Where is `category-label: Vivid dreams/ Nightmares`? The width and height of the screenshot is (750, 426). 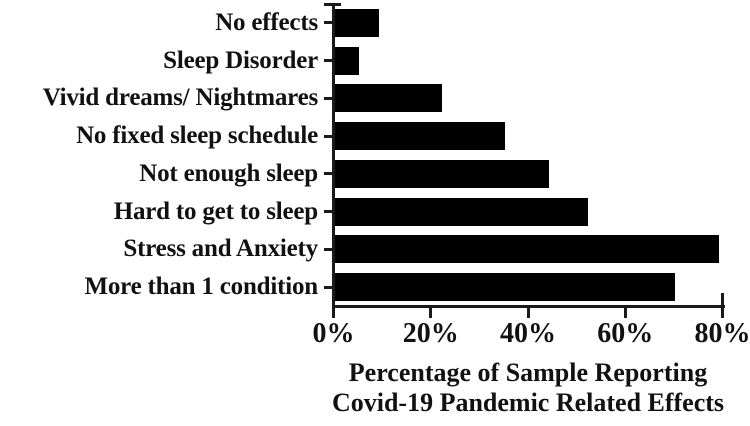 category-label: Vivid dreams/ Nightmares is located at coordinates (180, 98).